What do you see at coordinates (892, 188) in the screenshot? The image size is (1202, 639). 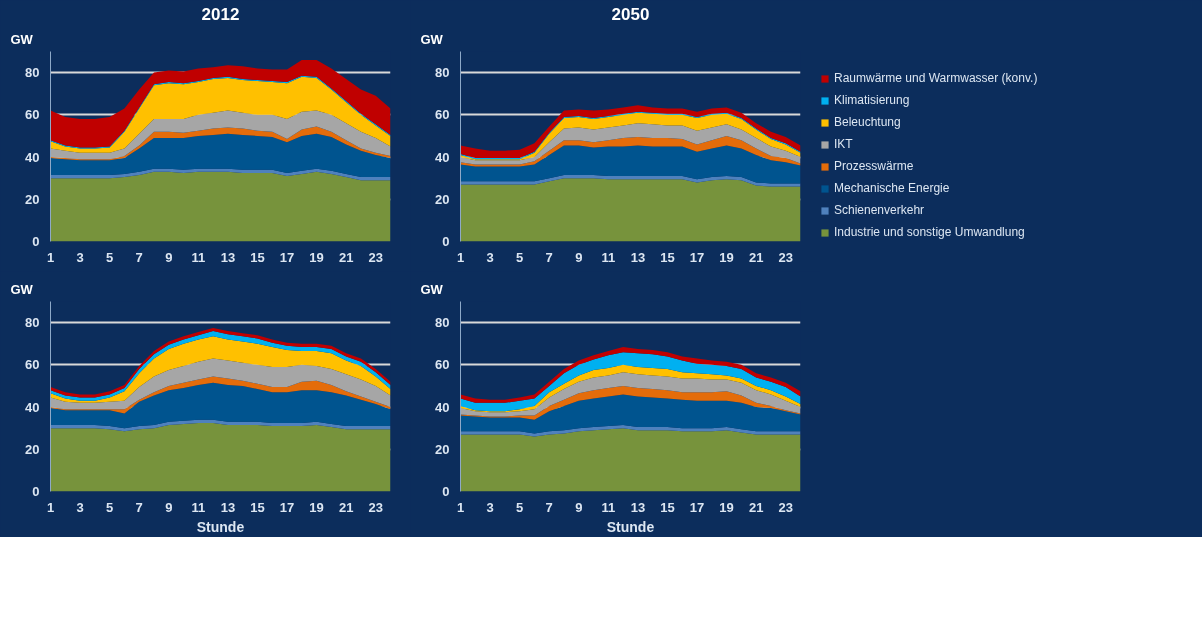 I see `legend-label: Mechanische Energie` at bounding box center [892, 188].